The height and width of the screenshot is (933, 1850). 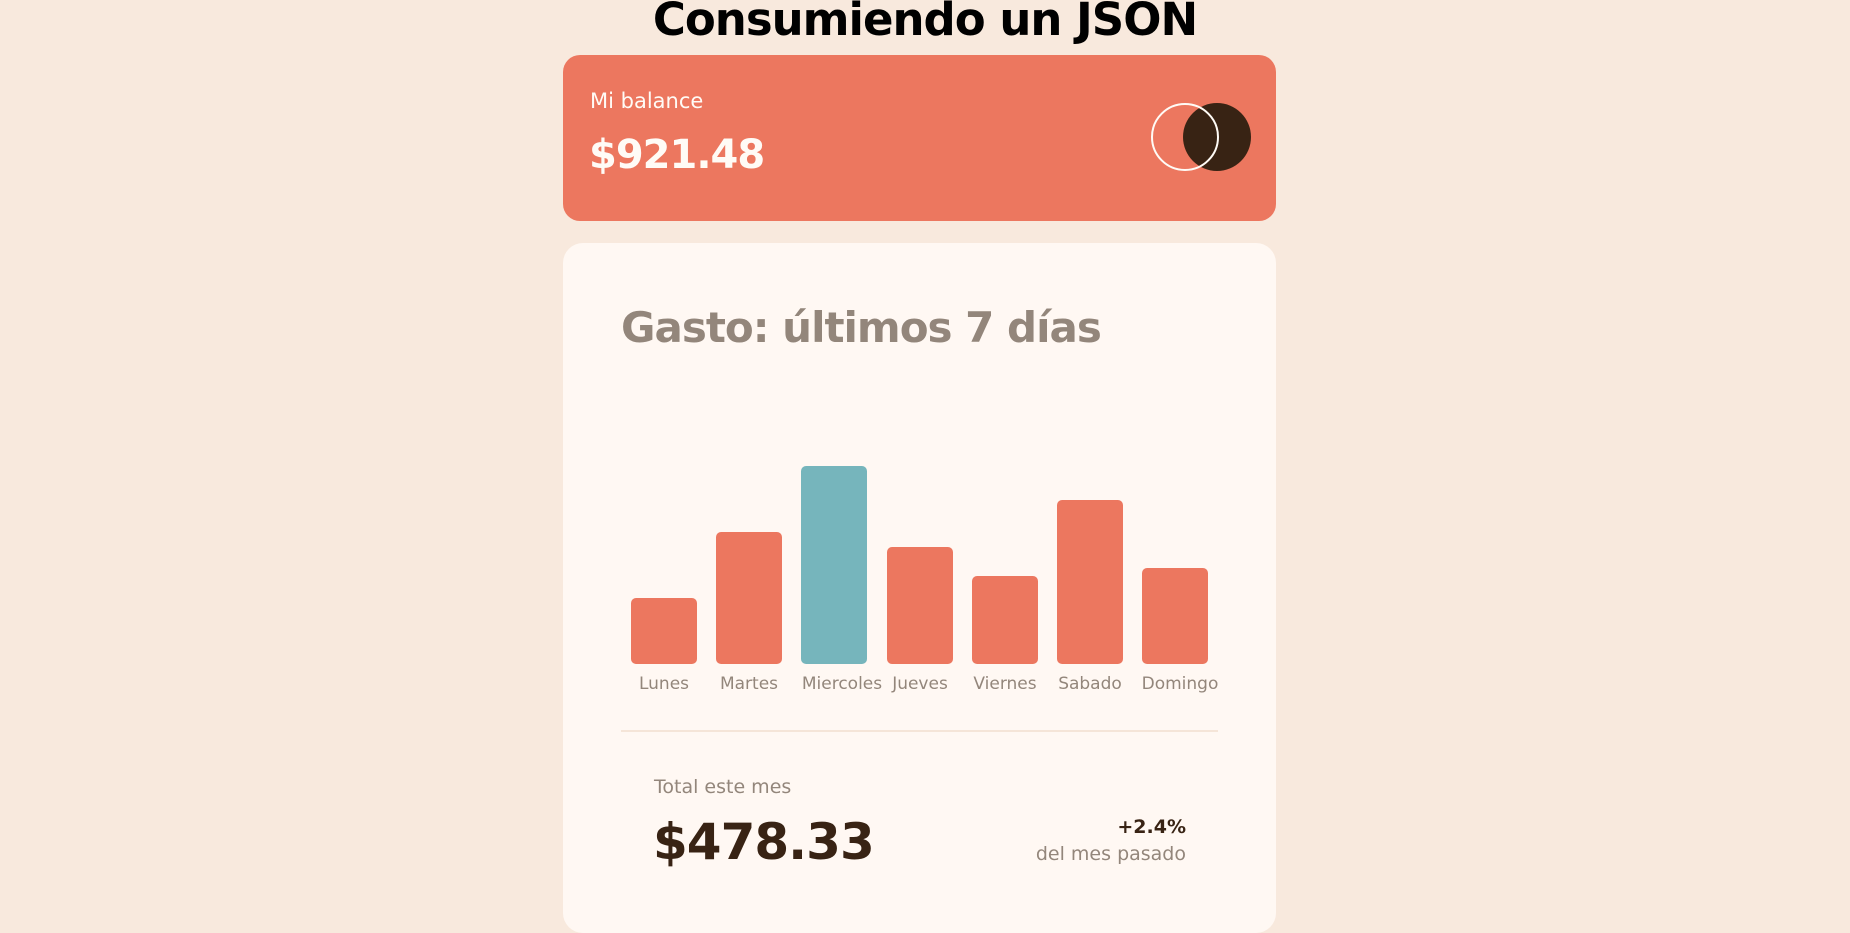 What do you see at coordinates (1180, 684) in the screenshot?
I see `chart-label-domingo: Domingo` at bounding box center [1180, 684].